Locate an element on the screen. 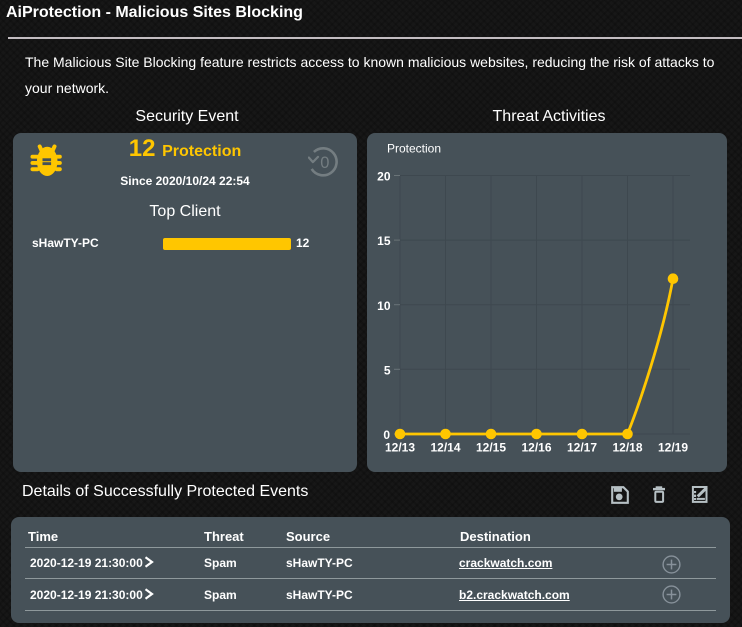 This screenshot has height=627, width=742. svg-text: 10 is located at coordinates (384, 306).